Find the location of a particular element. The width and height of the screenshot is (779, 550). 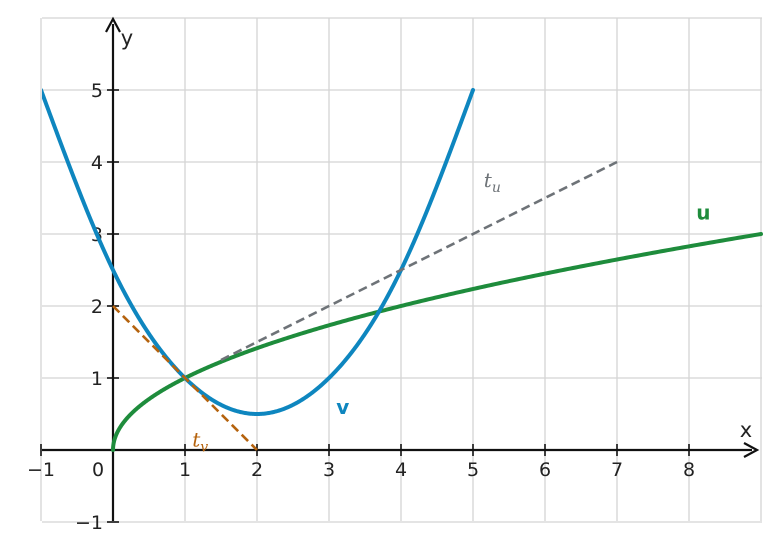

x-axis-arrow-icon is located at coordinates (751, 450).